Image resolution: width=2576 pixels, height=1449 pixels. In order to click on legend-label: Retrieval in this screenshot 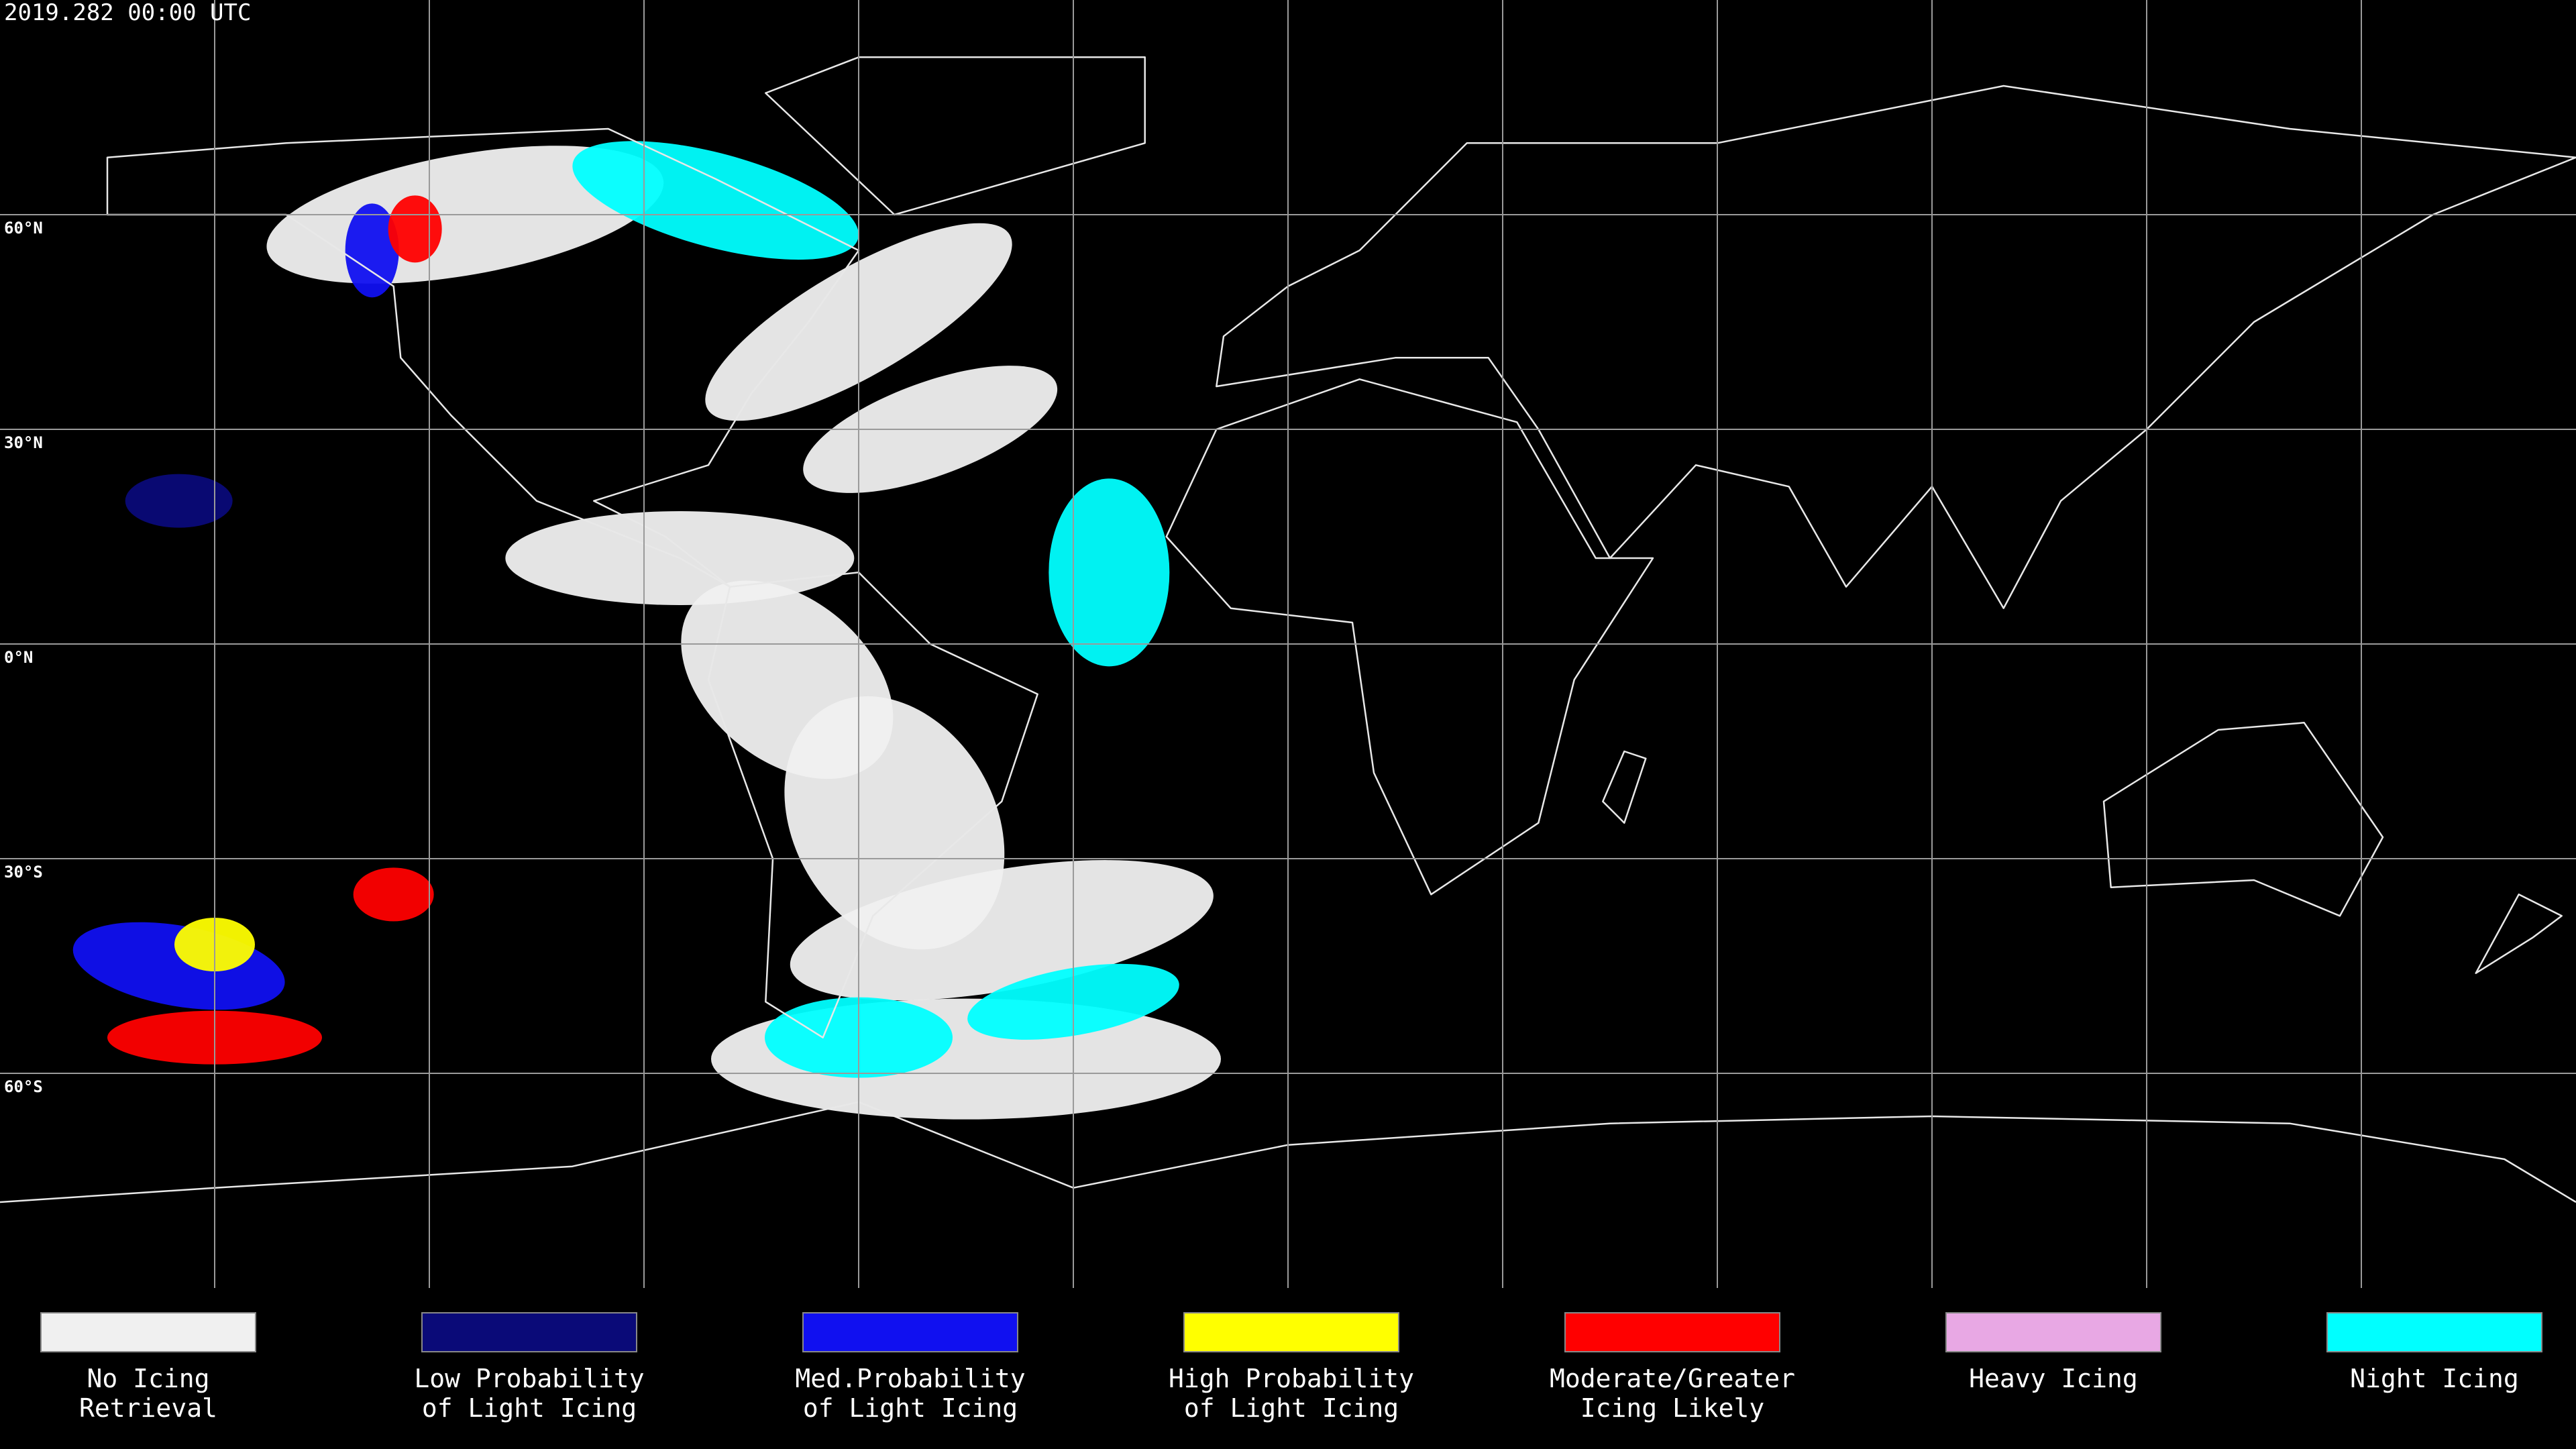, I will do `click(148, 1408)`.